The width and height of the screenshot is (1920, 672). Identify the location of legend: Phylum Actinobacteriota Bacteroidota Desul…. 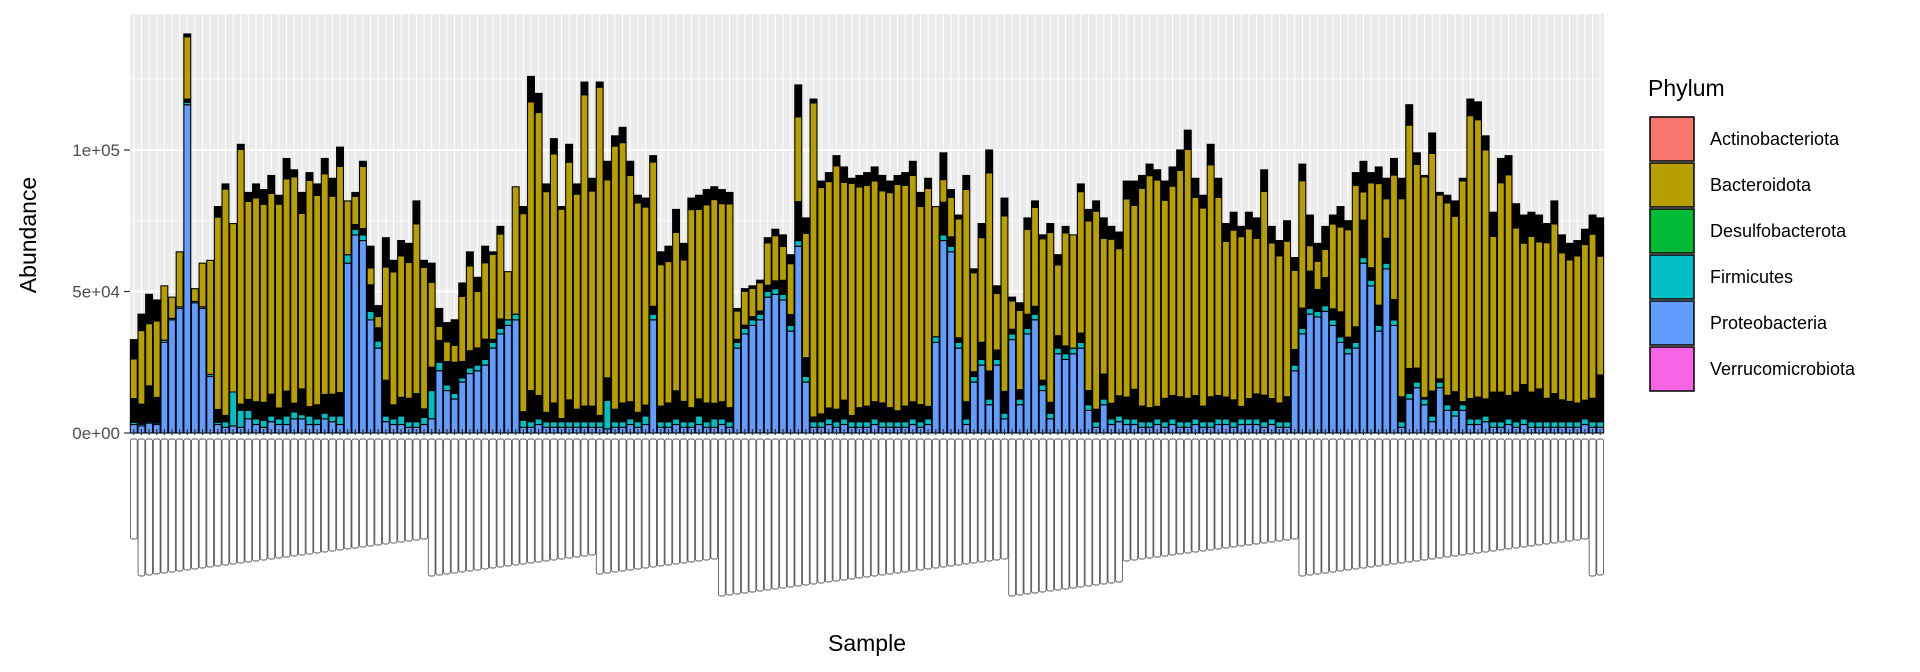
(1752, 233).